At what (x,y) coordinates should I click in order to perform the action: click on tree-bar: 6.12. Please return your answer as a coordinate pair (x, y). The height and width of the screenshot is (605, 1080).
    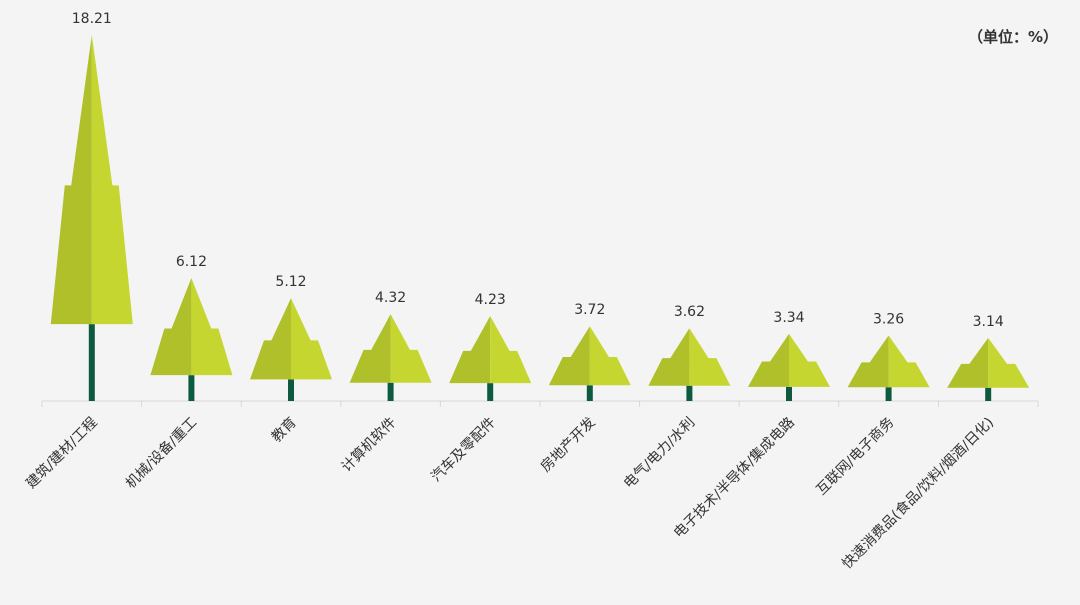
    Looking at the image, I should click on (191, 327).